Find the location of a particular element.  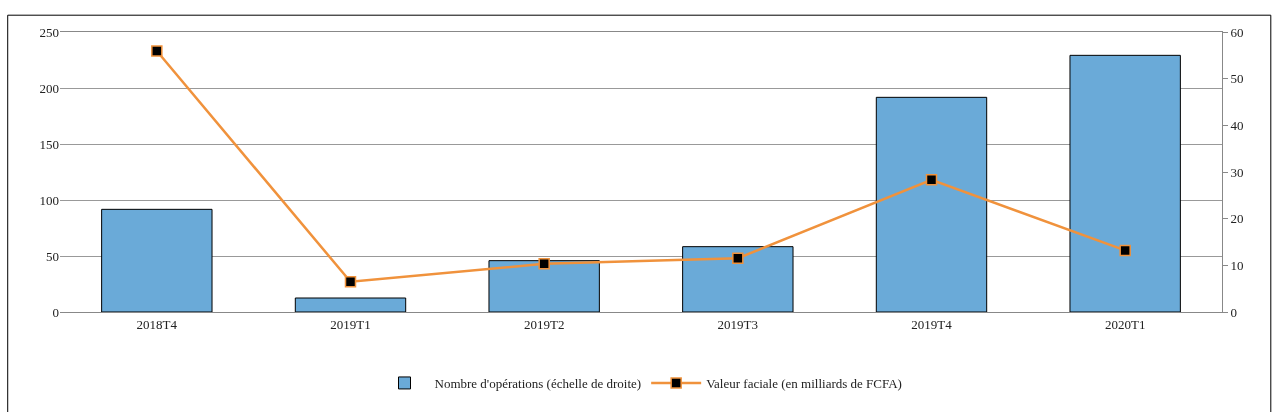

legend-label: Nombre d'opérations (échelle de droite) is located at coordinates (538, 384).